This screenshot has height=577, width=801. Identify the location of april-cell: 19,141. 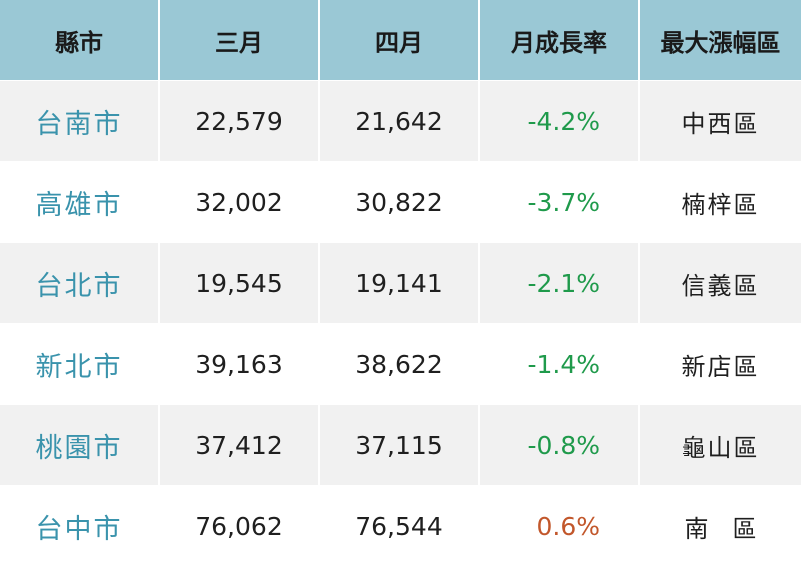
(400, 282).